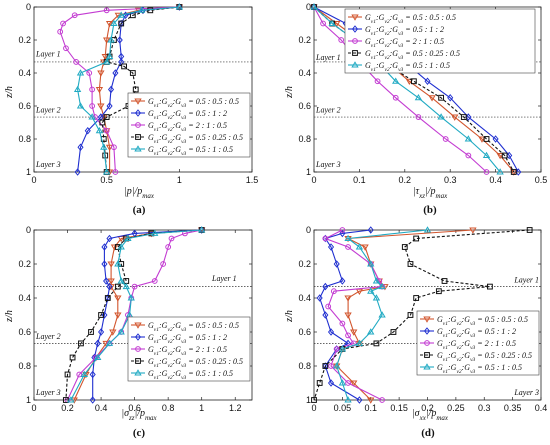  I want to click on layer-label-1: Layer 1, so click(328, 57).